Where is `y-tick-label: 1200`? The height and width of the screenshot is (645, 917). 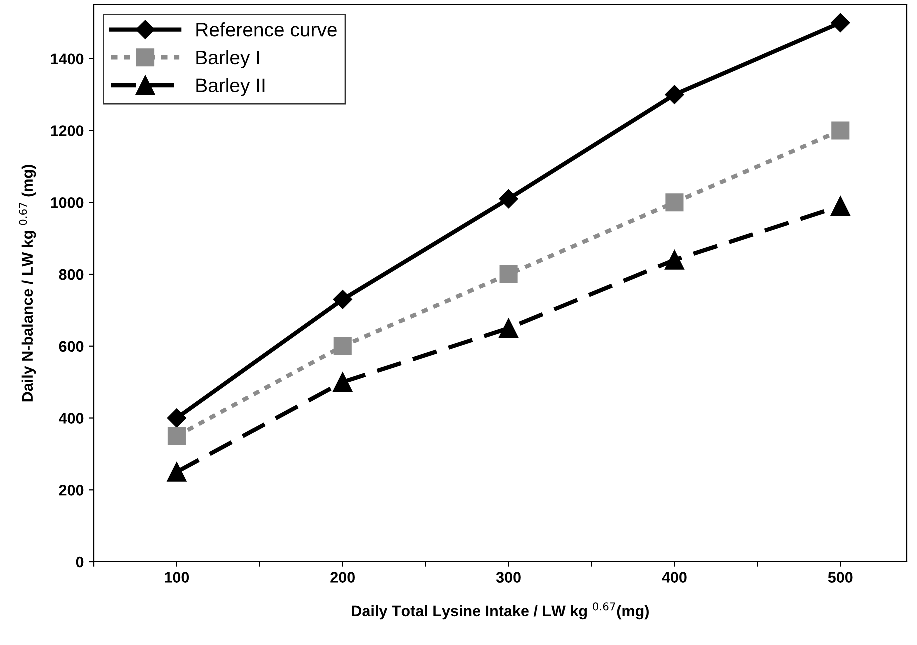
y-tick-label: 1200 is located at coordinates (67, 131).